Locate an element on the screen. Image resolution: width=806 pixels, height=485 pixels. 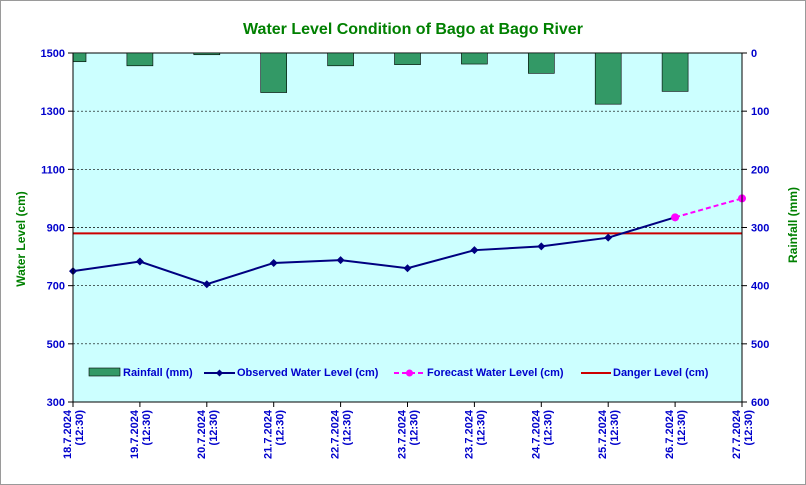
forecast-point is located at coordinates (675, 217).